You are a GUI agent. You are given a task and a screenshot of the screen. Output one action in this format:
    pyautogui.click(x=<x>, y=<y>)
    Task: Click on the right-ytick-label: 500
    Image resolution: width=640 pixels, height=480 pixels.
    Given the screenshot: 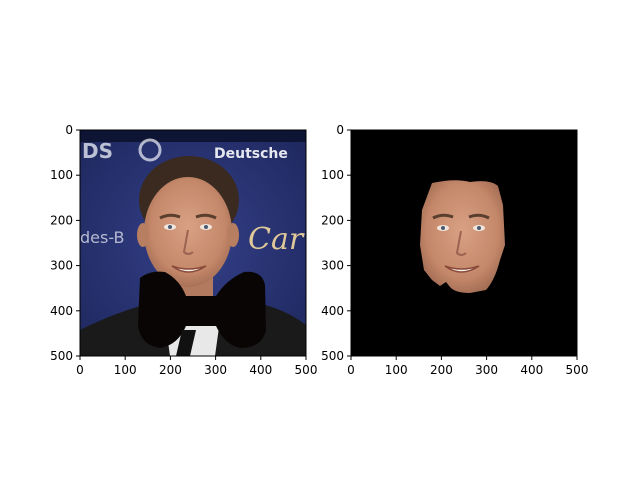 What is the action you would take?
    pyautogui.click(x=332, y=356)
    